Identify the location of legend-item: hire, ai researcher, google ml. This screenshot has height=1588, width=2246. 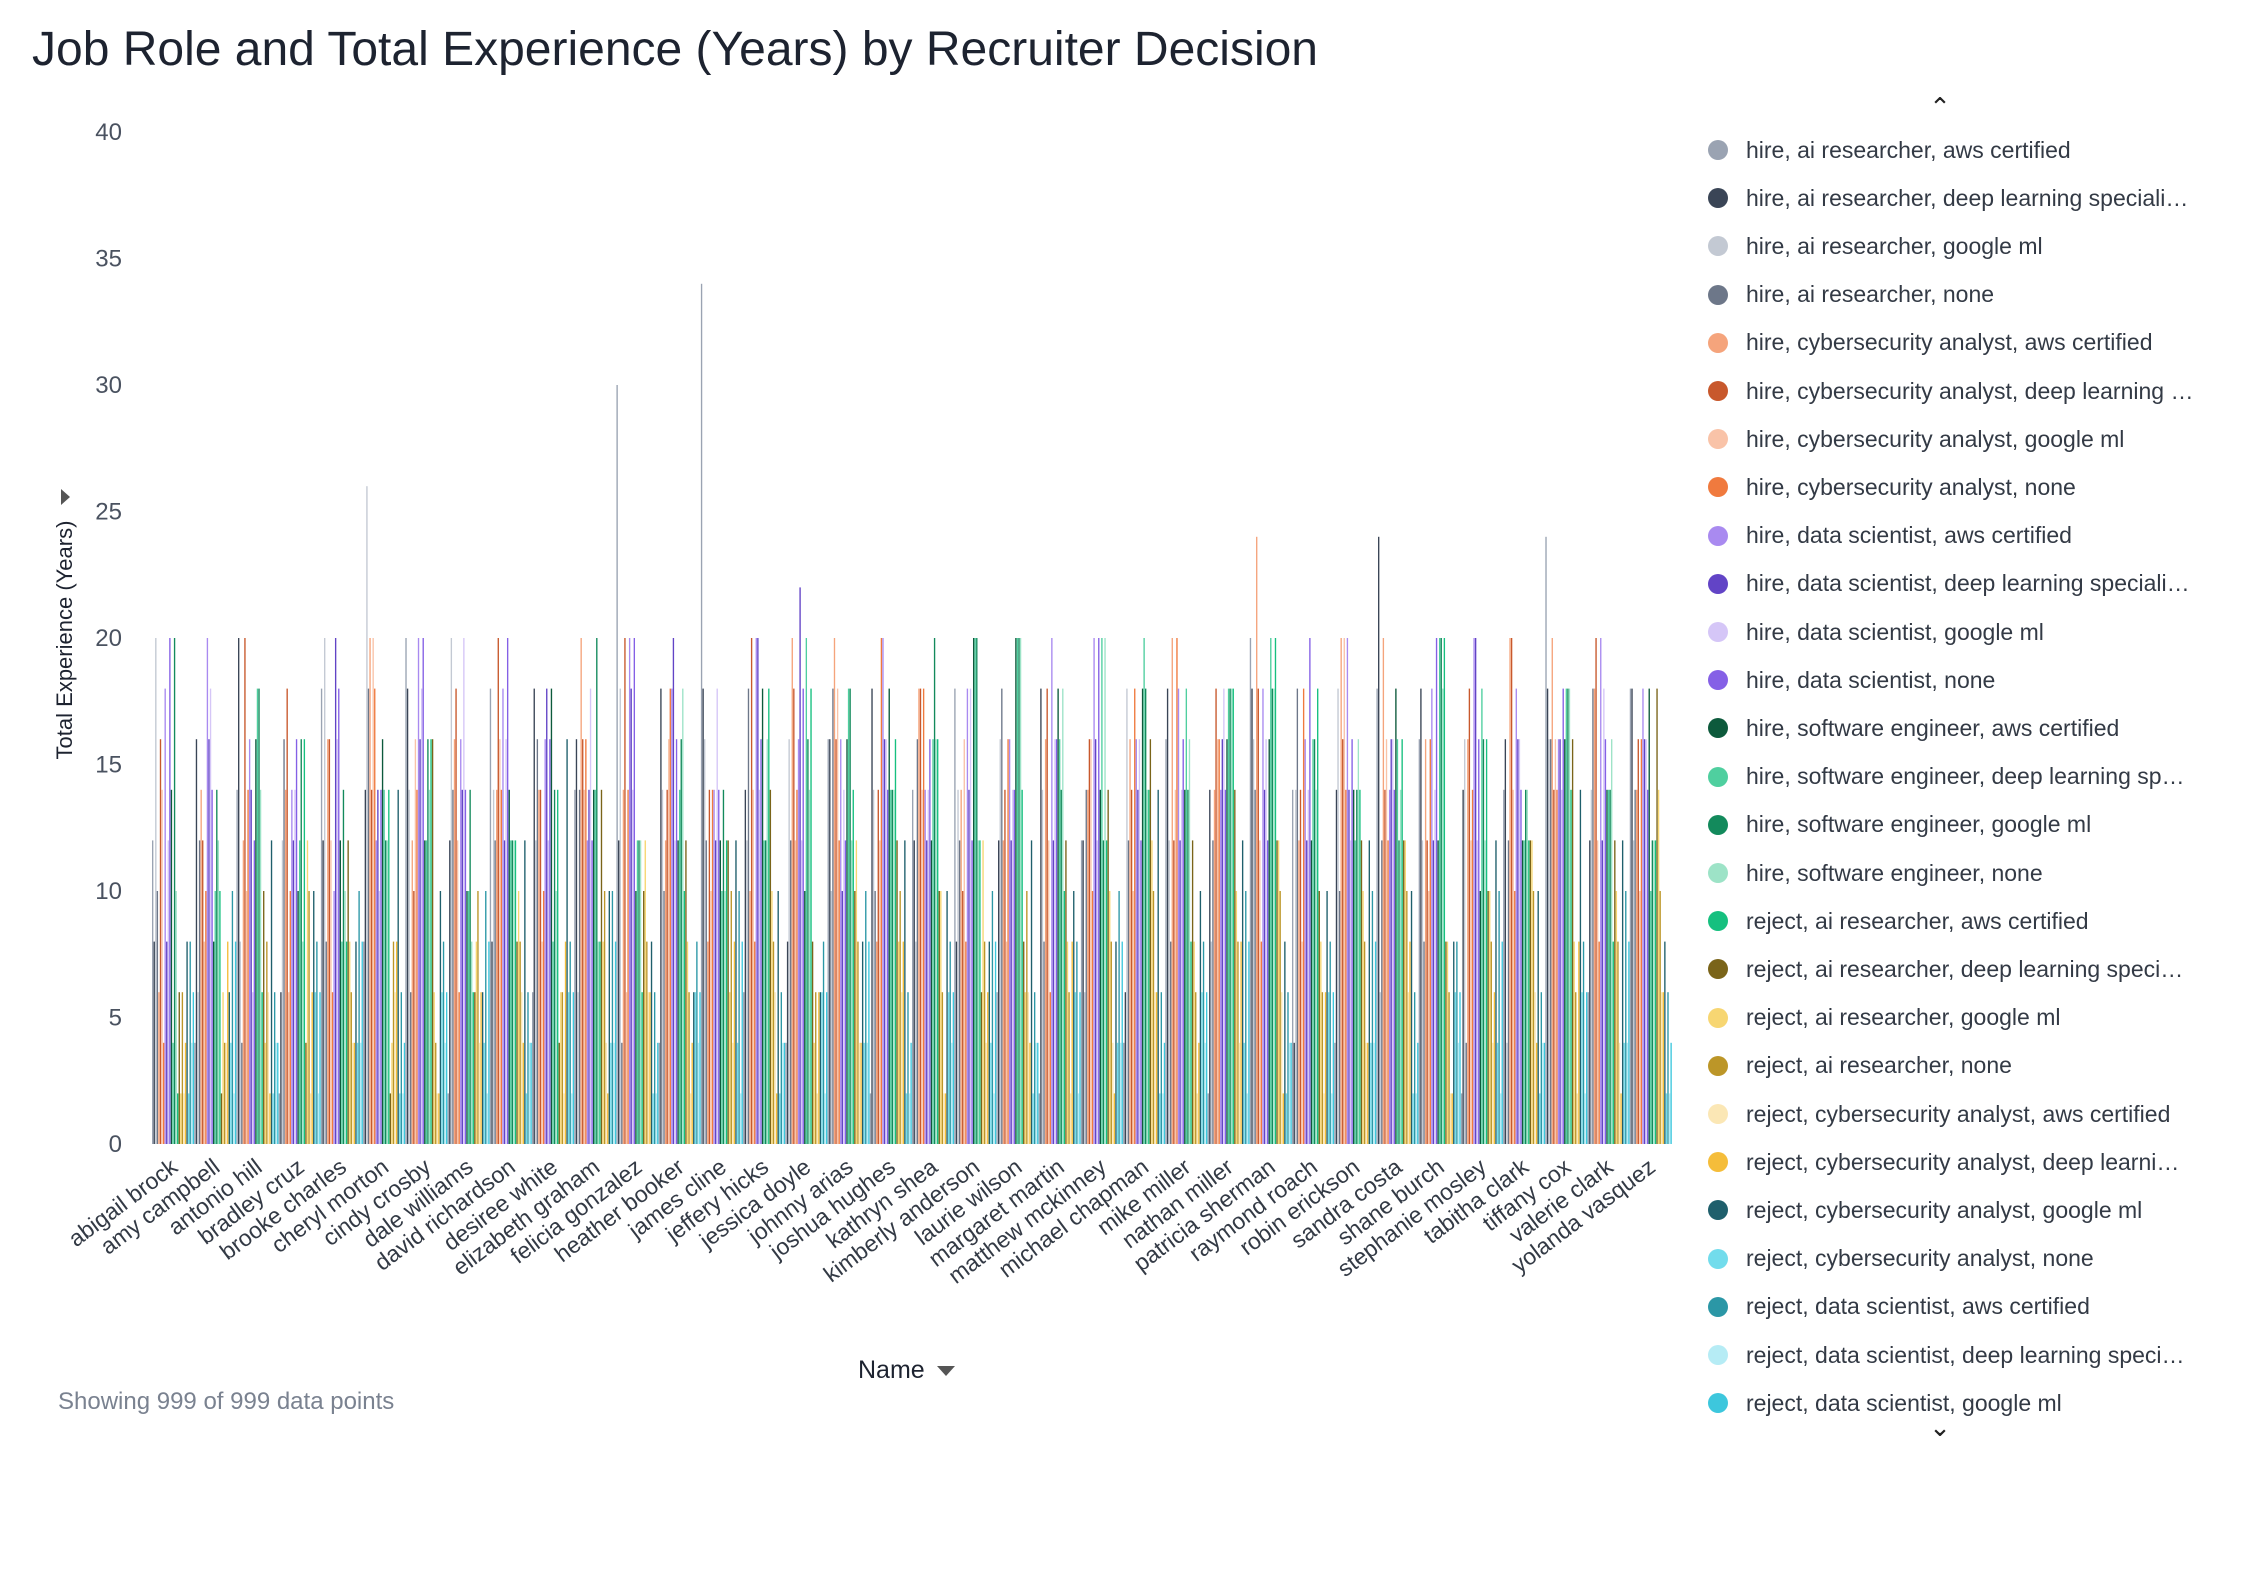
(1968, 246).